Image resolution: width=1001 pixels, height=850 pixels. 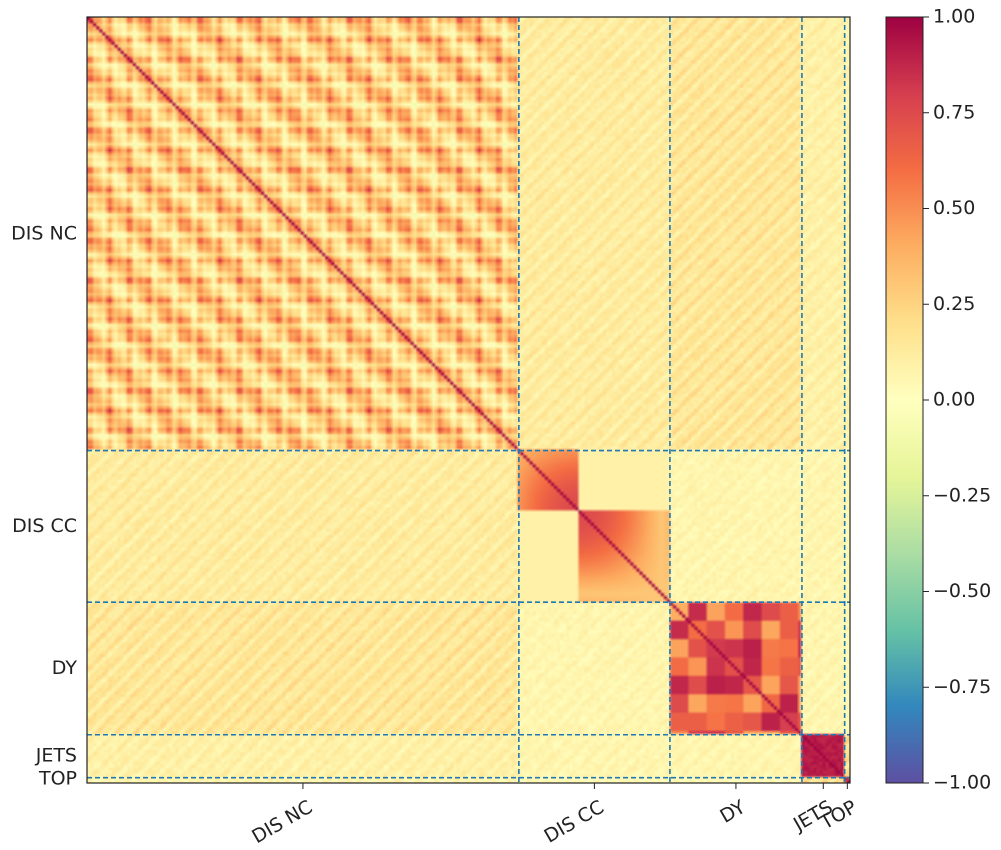 I want to click on x-tick-label-dis-cc: DIS CC, so click(x=574, y=821).